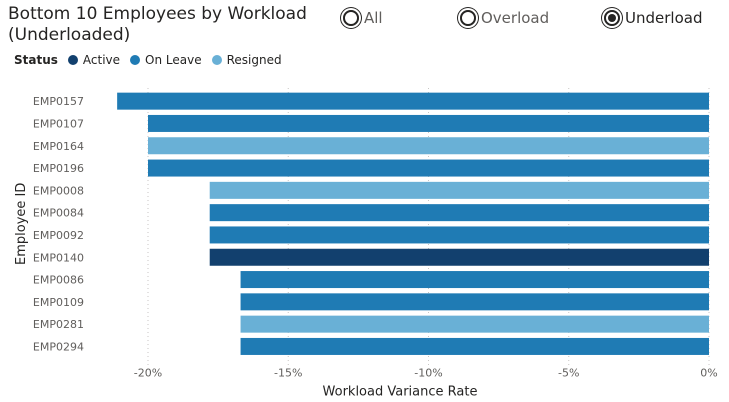 The height and width of the screenshot is (402, 729). I want to click on y-axis-title: Employee ID, so click(21, 224).